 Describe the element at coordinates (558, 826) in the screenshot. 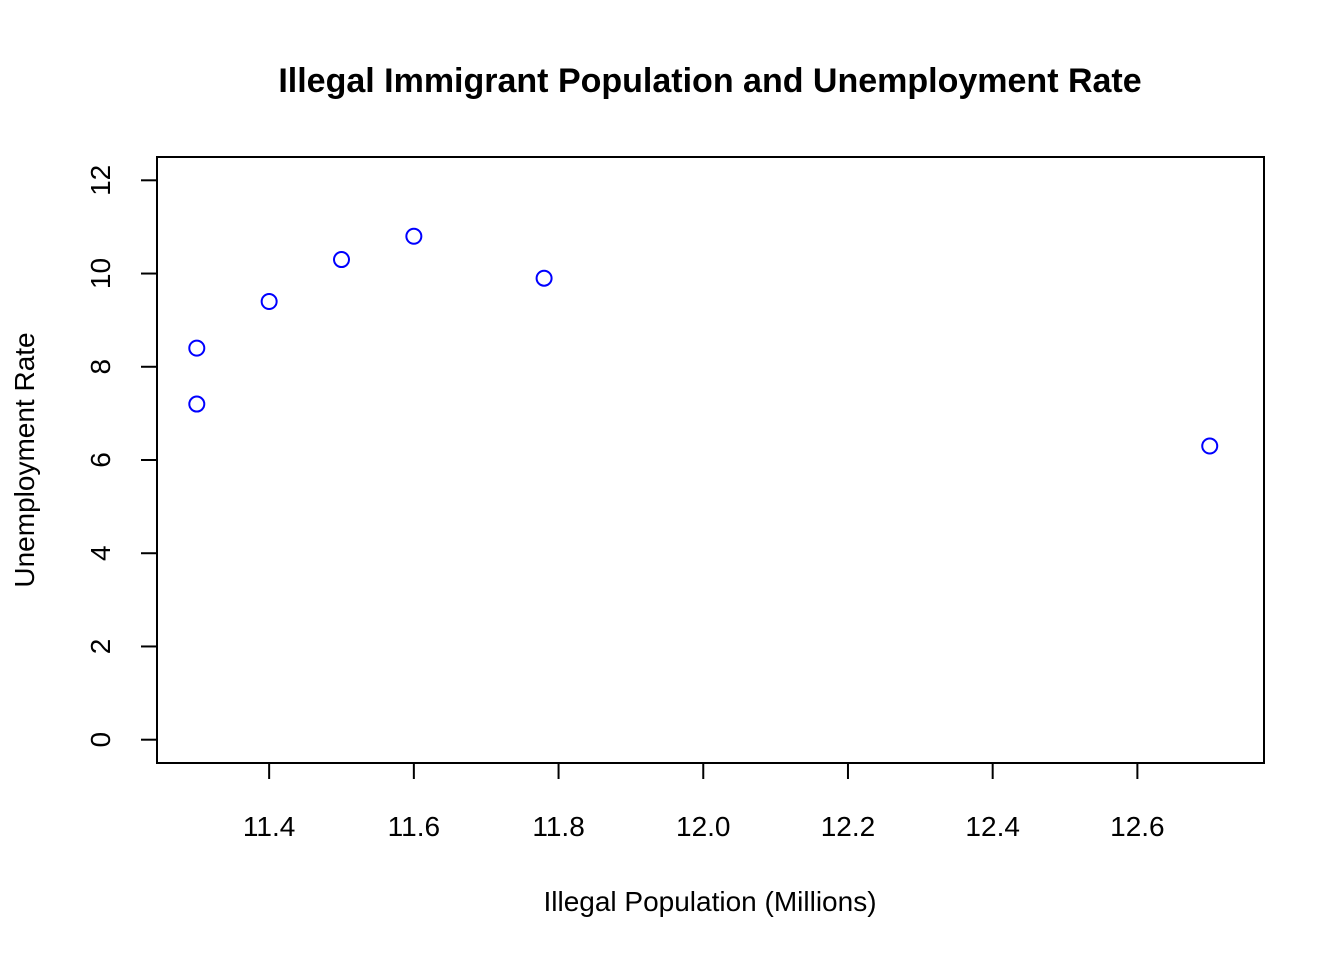

I see `x-tick-label: 11.8` at that location.